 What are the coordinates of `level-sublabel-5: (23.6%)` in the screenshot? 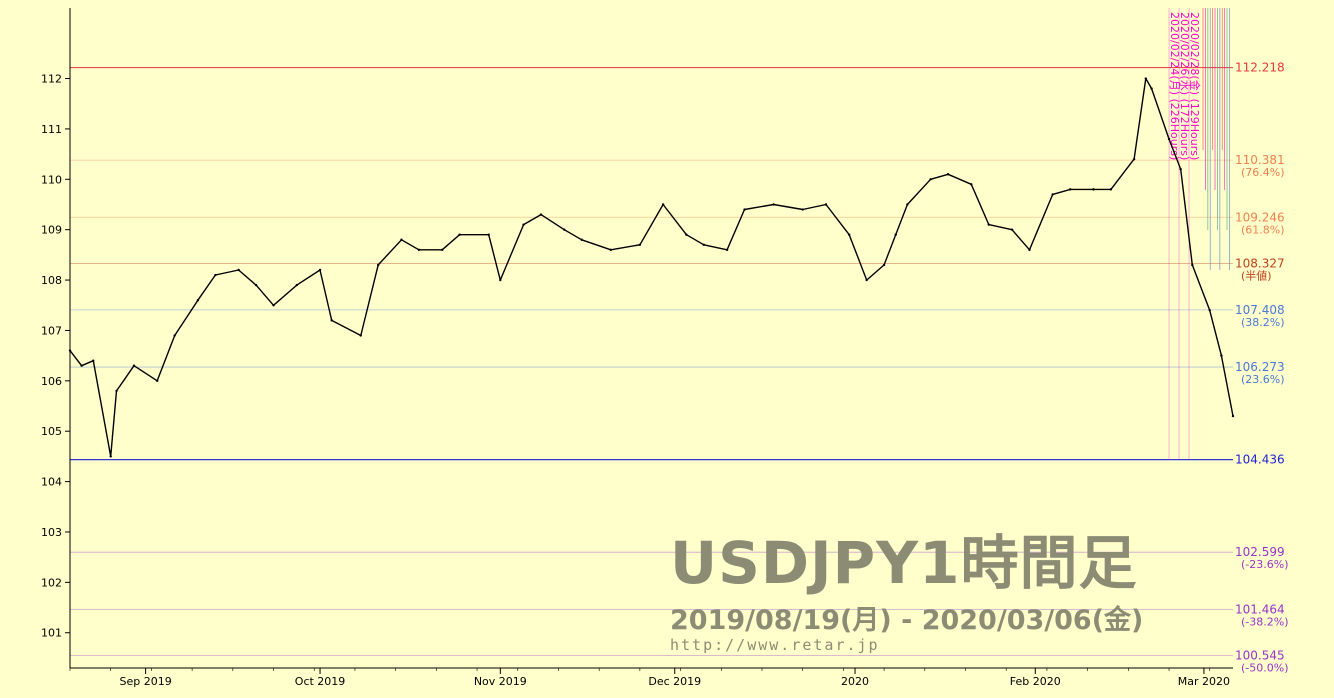 It's located at (1263, 379).